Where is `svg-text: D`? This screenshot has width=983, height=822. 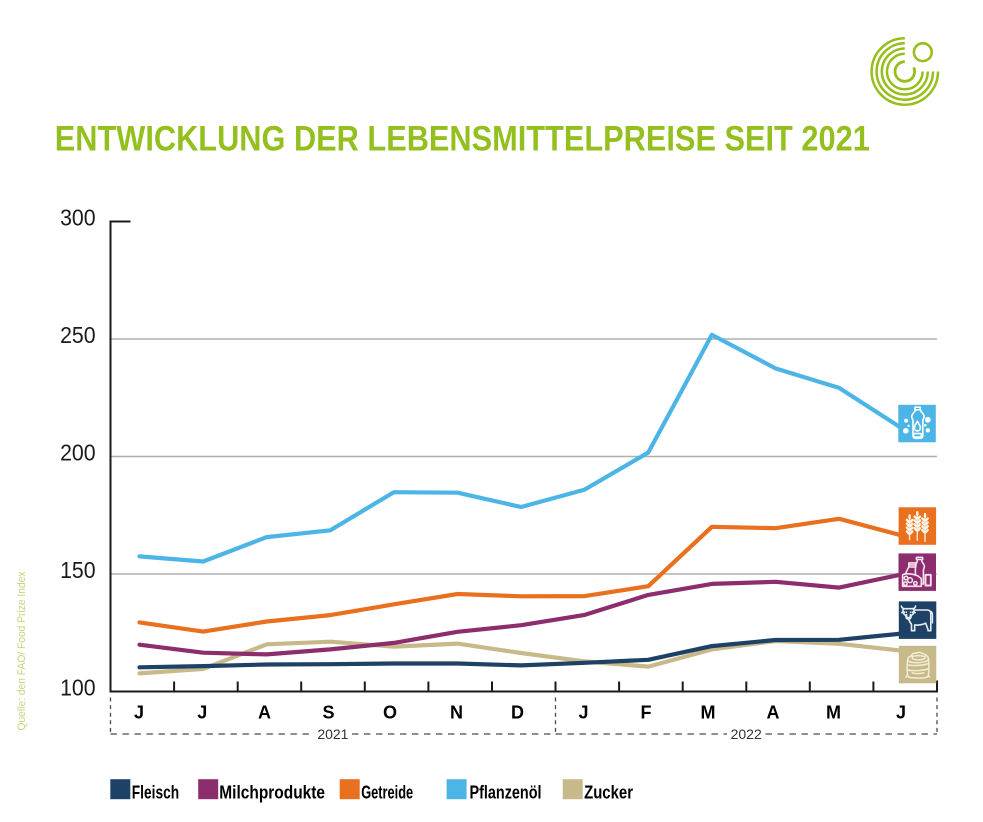
svg-text: D is located at coordinates (517, 713).